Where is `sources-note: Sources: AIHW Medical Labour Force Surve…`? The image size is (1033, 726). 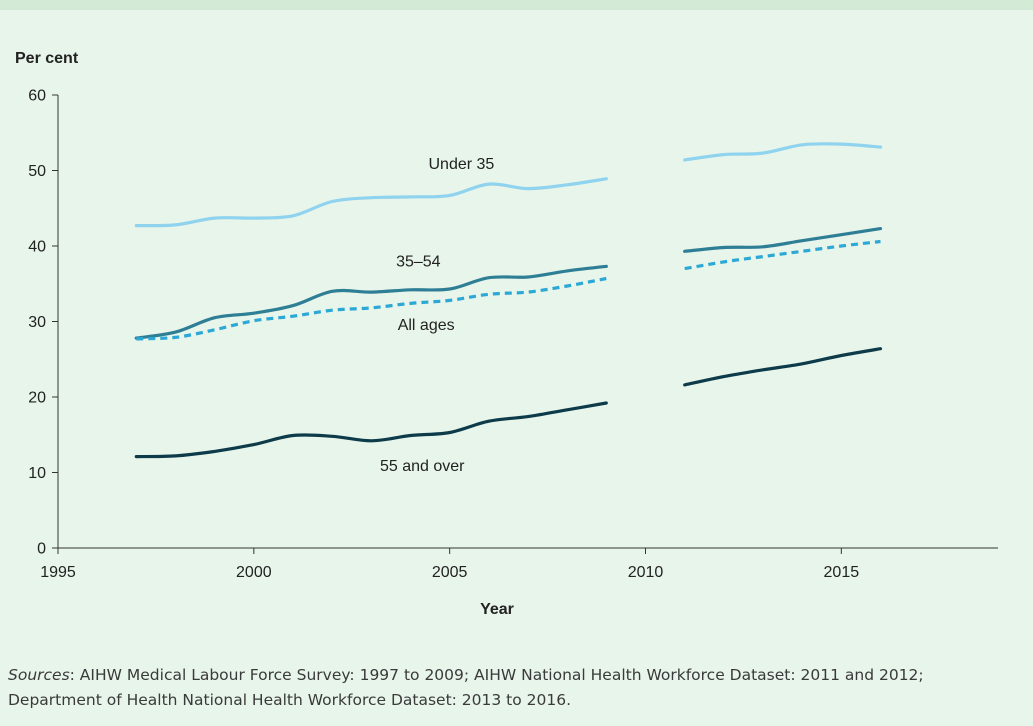
sources-note: Sources: AIHW Medical Labour Force Surve… is located at coordinates (513, 688).